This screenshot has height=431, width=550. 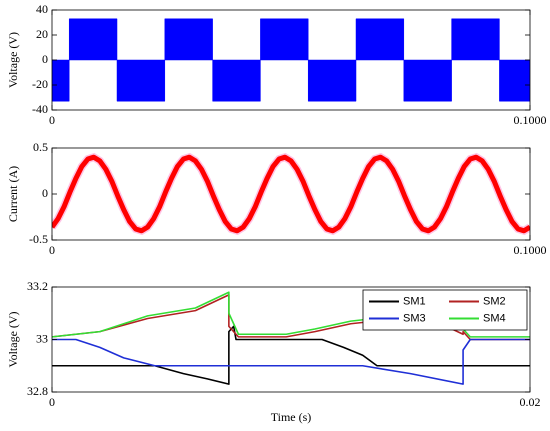 What do you see at coordinates (42, 338) in the screenshot?
I see `y-tick-label: 33` at bounding box center [42, 338].